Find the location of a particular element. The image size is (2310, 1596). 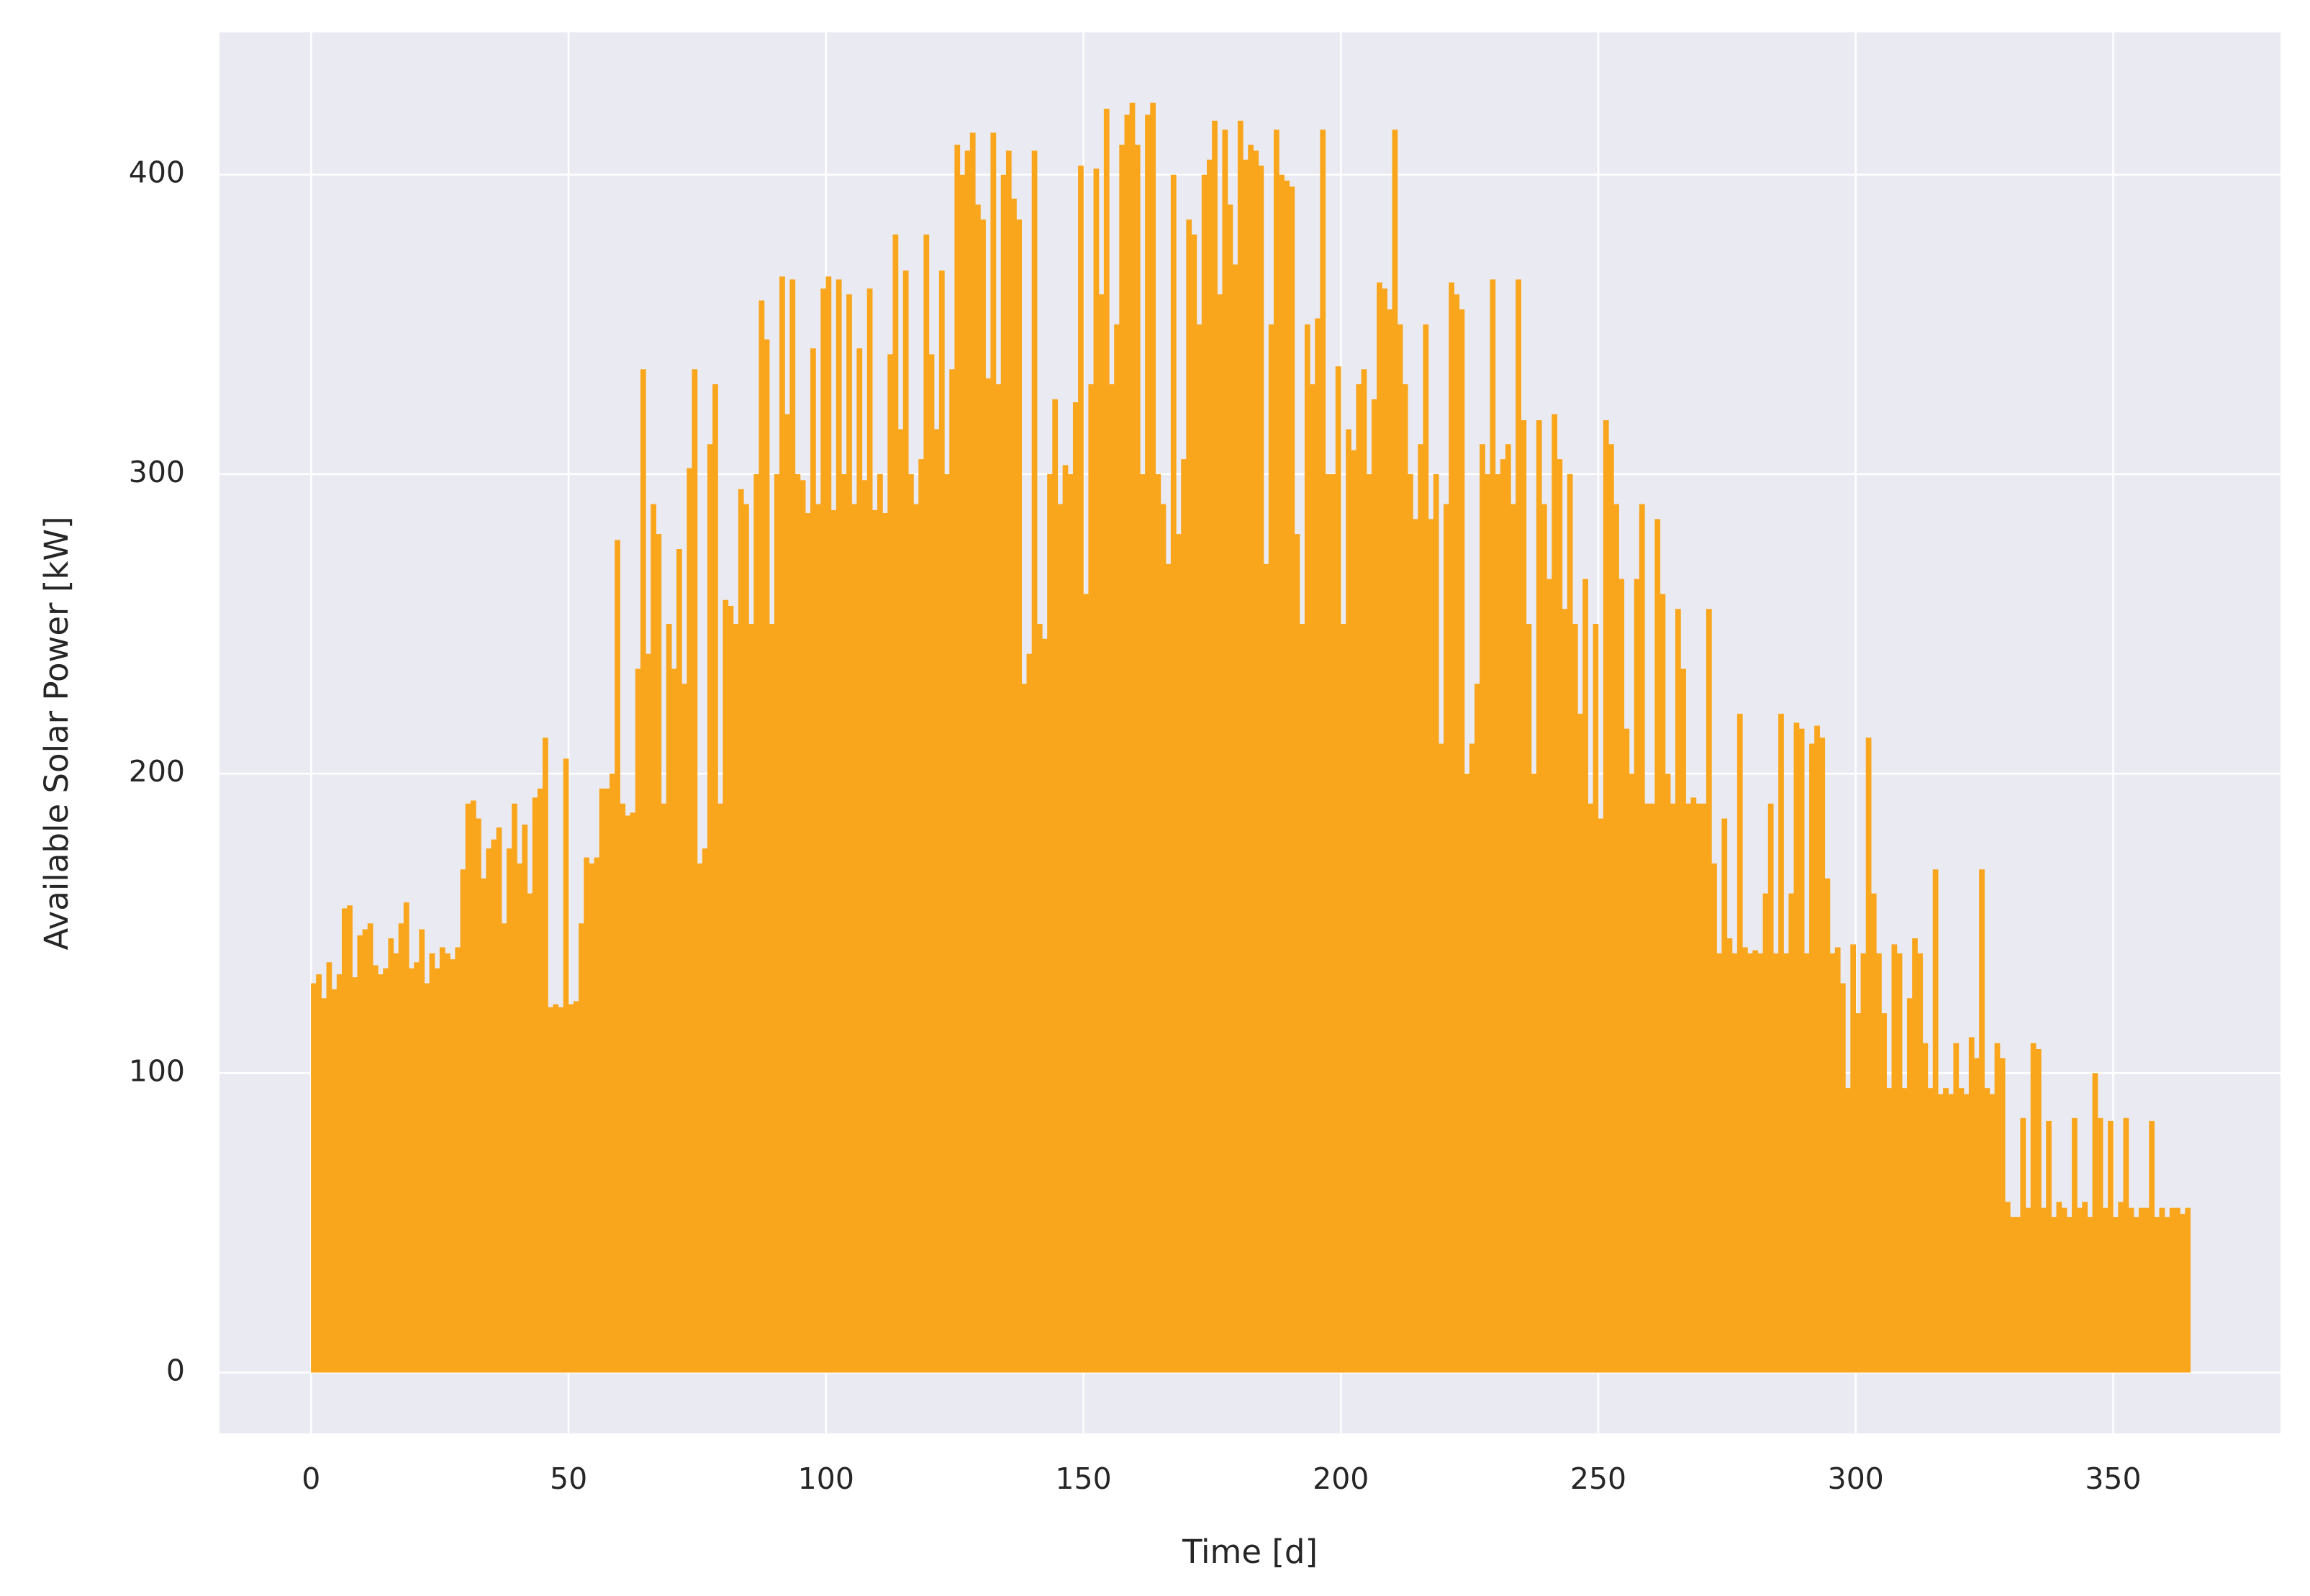

y-axis-label: Available Solar Power [kW] is located at coordinates (56, 734).